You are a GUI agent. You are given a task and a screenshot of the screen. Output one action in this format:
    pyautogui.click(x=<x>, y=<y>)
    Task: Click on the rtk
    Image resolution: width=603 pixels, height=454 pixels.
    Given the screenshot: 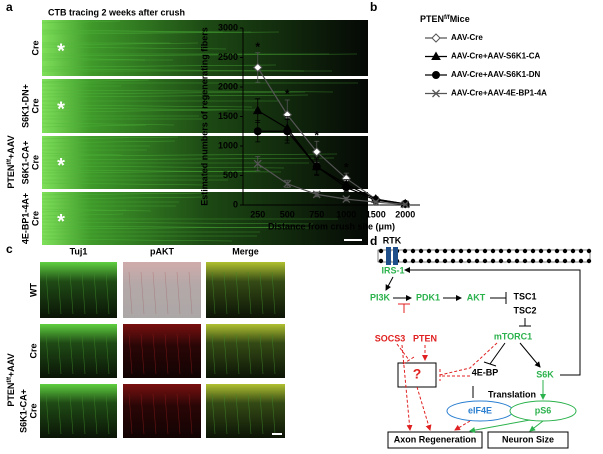 What is the action you would take?
    pyautogui.click(x=388, y=256)
    